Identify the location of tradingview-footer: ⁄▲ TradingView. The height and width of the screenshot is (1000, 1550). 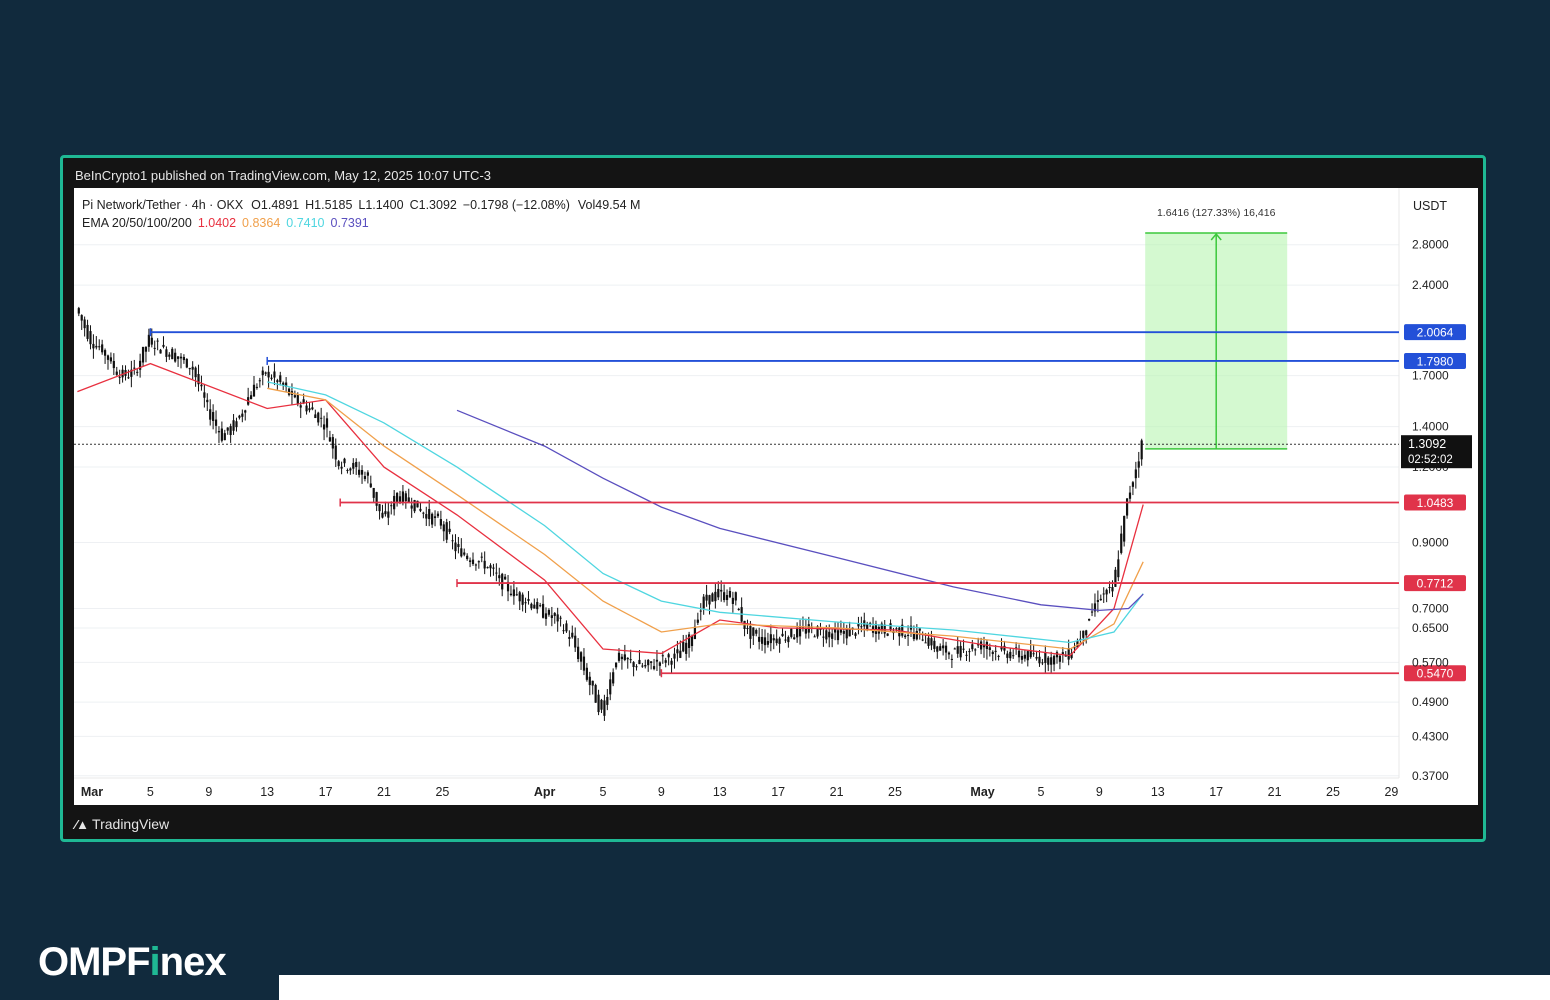
(122, 824).